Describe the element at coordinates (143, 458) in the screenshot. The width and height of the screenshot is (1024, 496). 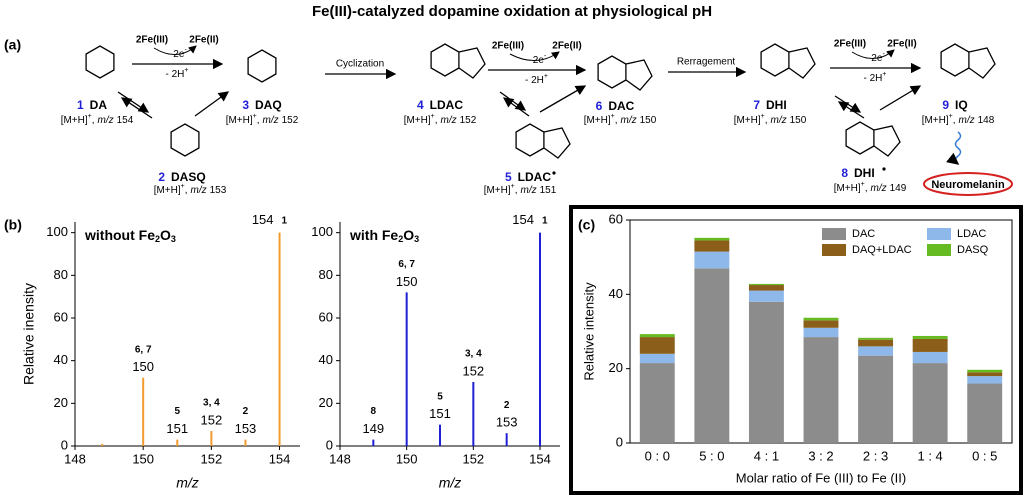
I see `x-tick-label: 150` at that location.